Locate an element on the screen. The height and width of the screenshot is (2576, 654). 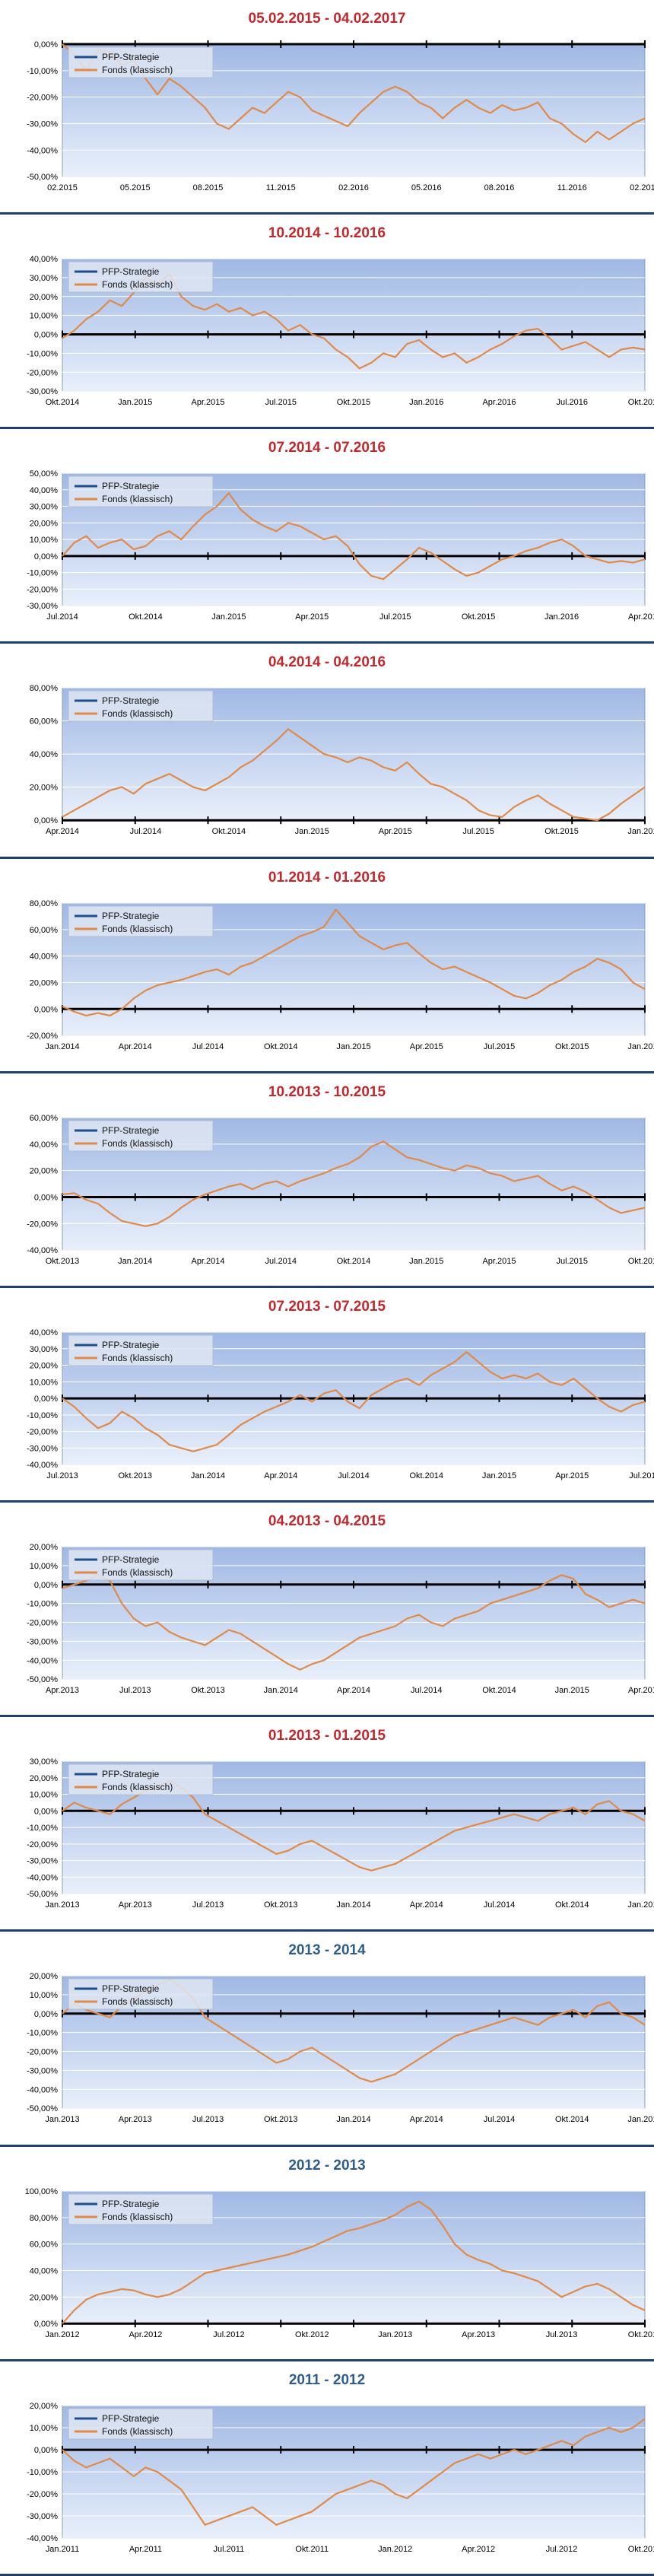
y-tick-label: 100,00% is located at coordinates (42, 2191).